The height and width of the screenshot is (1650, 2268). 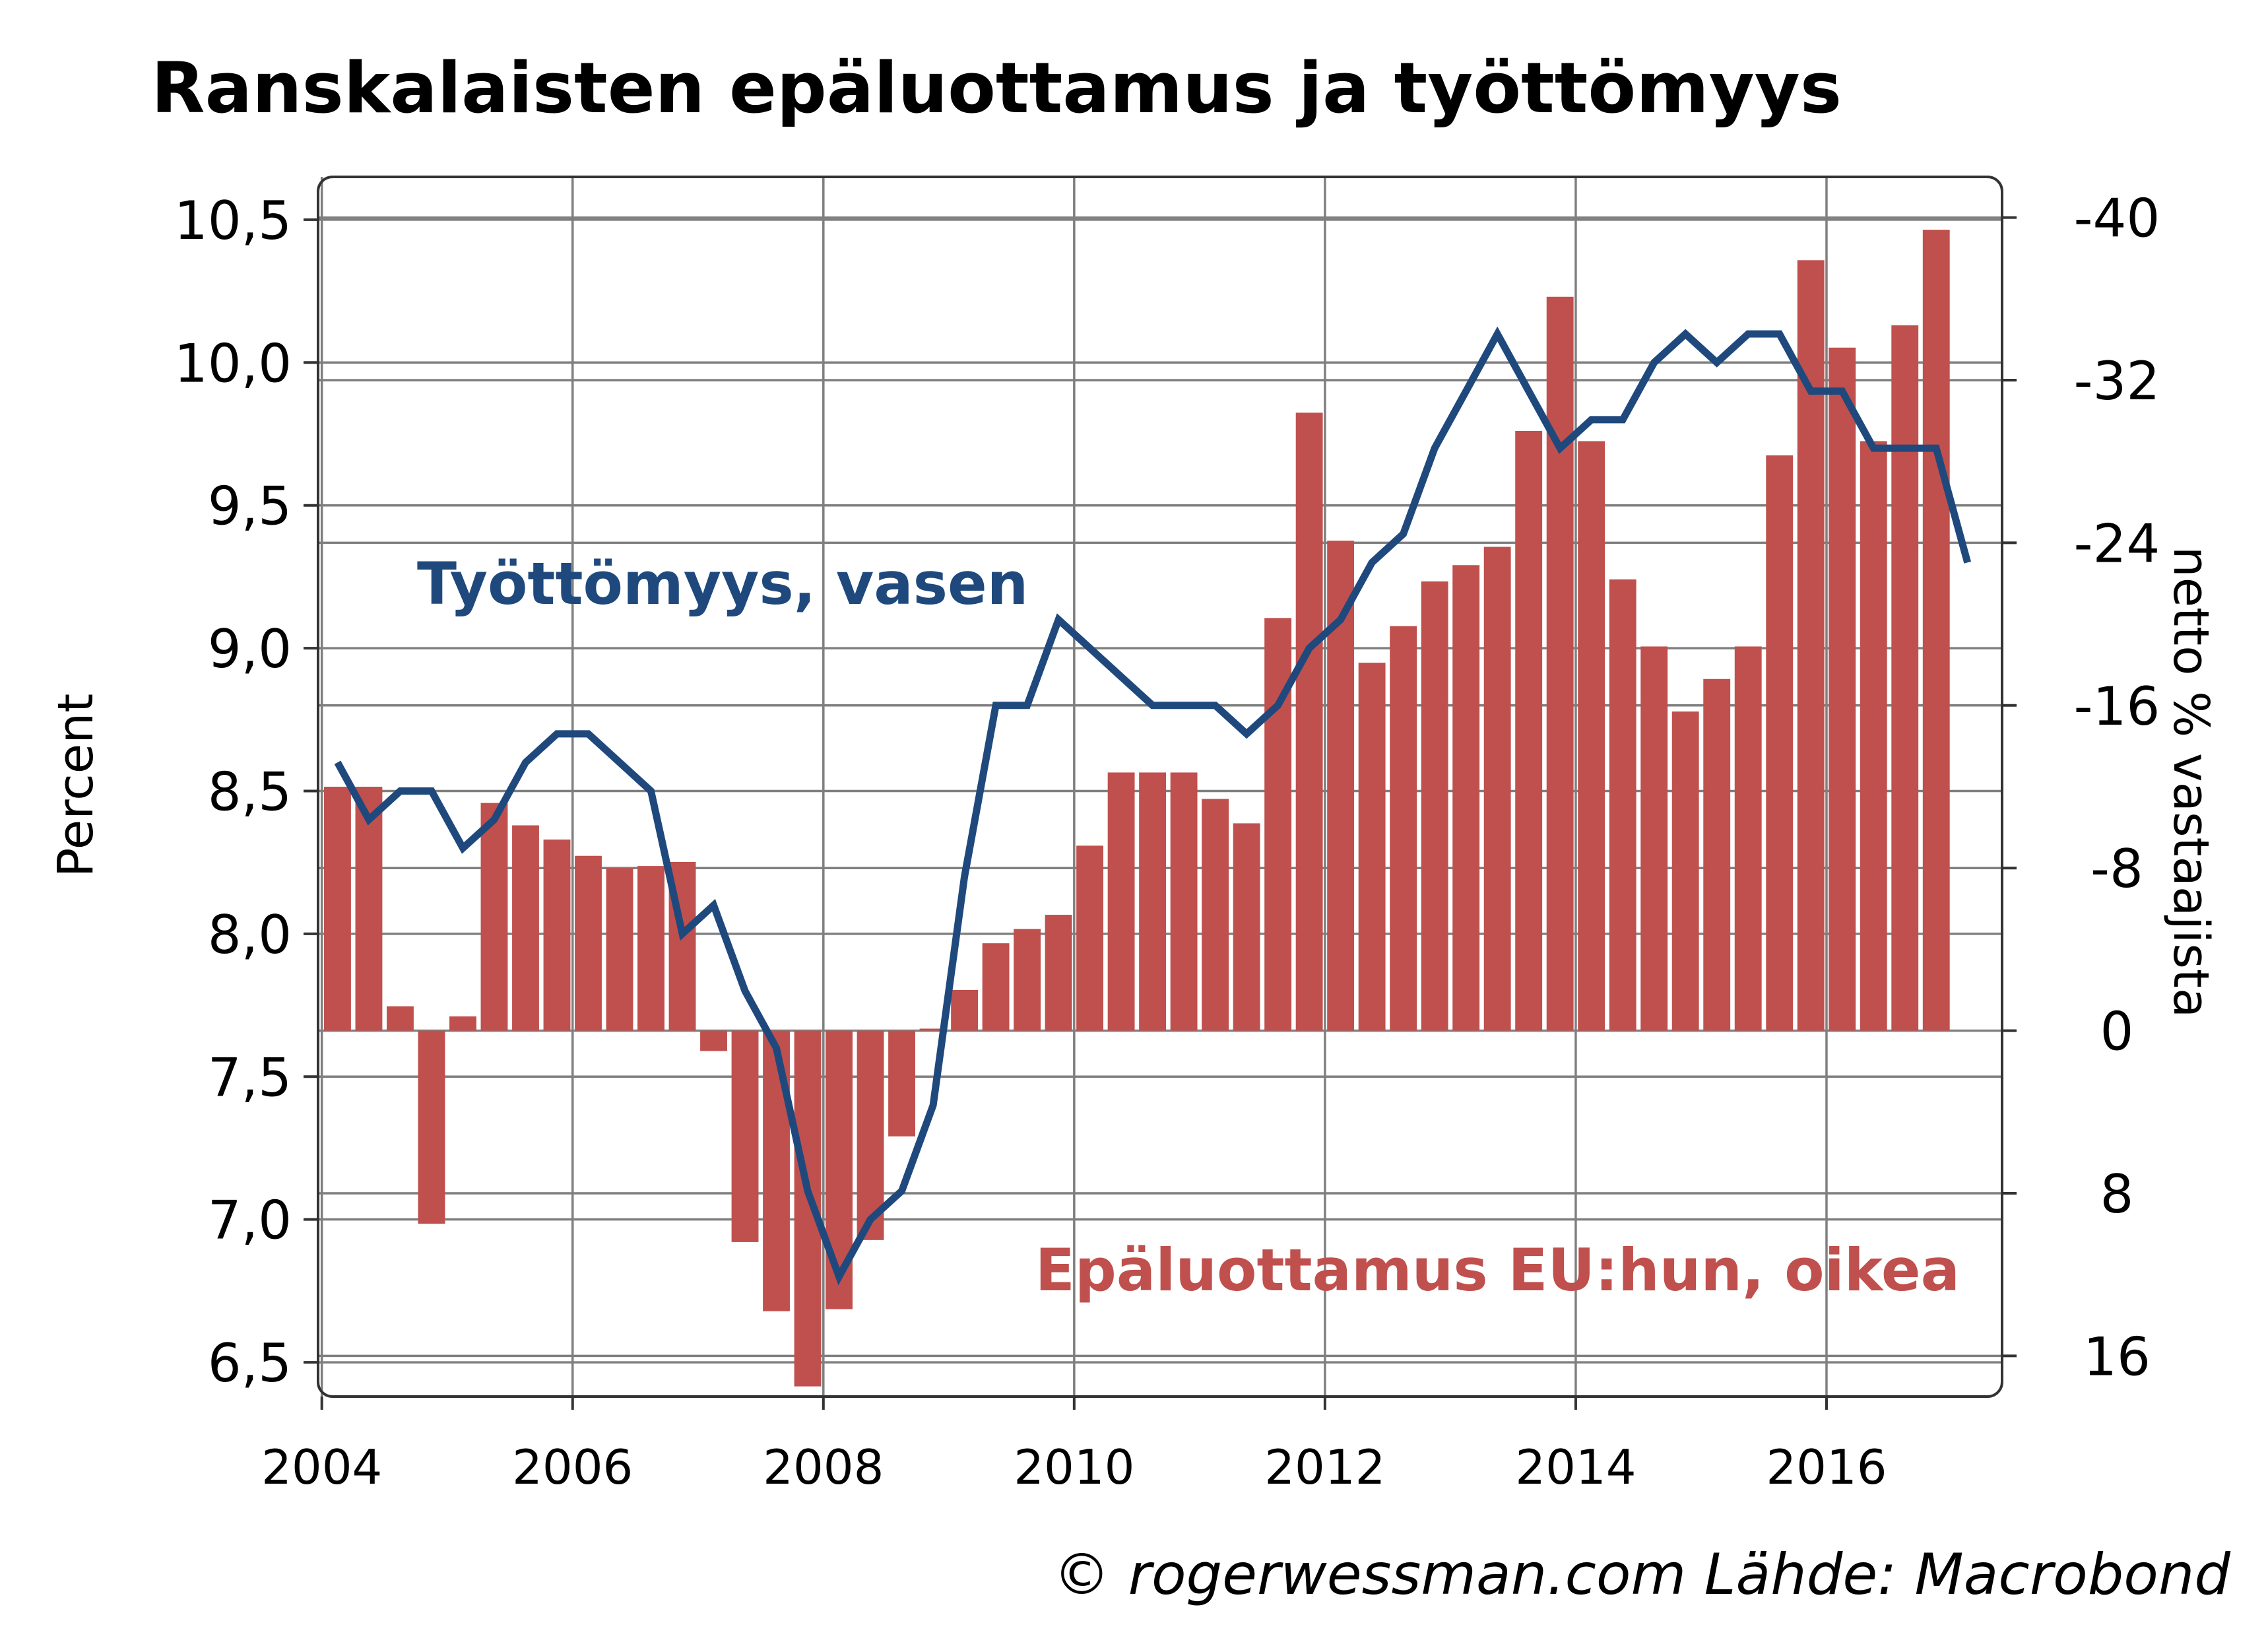 What do you see at coordinates (1642, 1575) in the screenshot?
I see `source-credit: © rogerwessman.com Lähde: Macrobond` at bounding box center [1642, 1575].